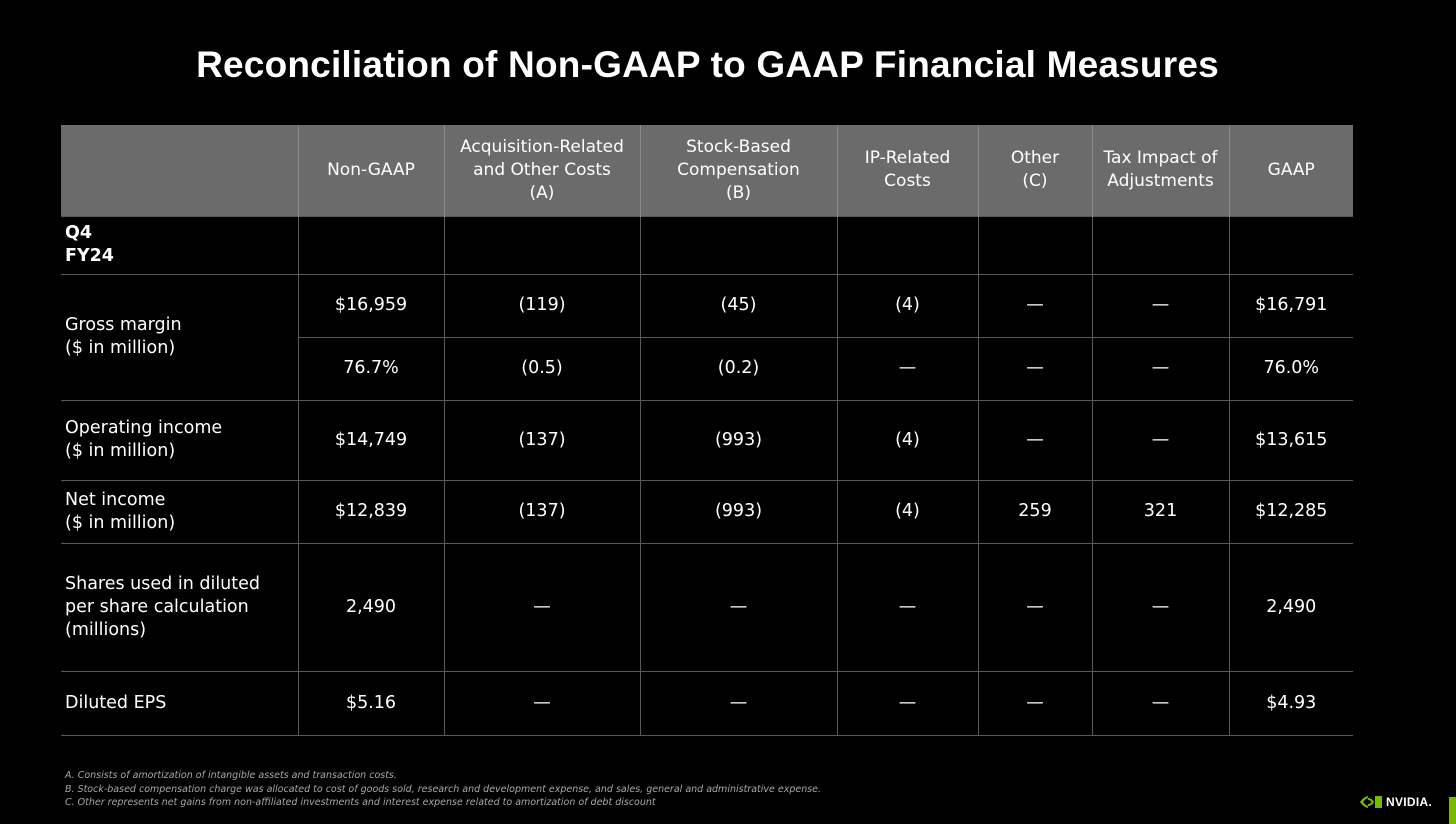 This screenshot has width=1456, height=824. I want to click on header-stock-based-compensation: Stock-Based Compensation (B), so click(738, 170).